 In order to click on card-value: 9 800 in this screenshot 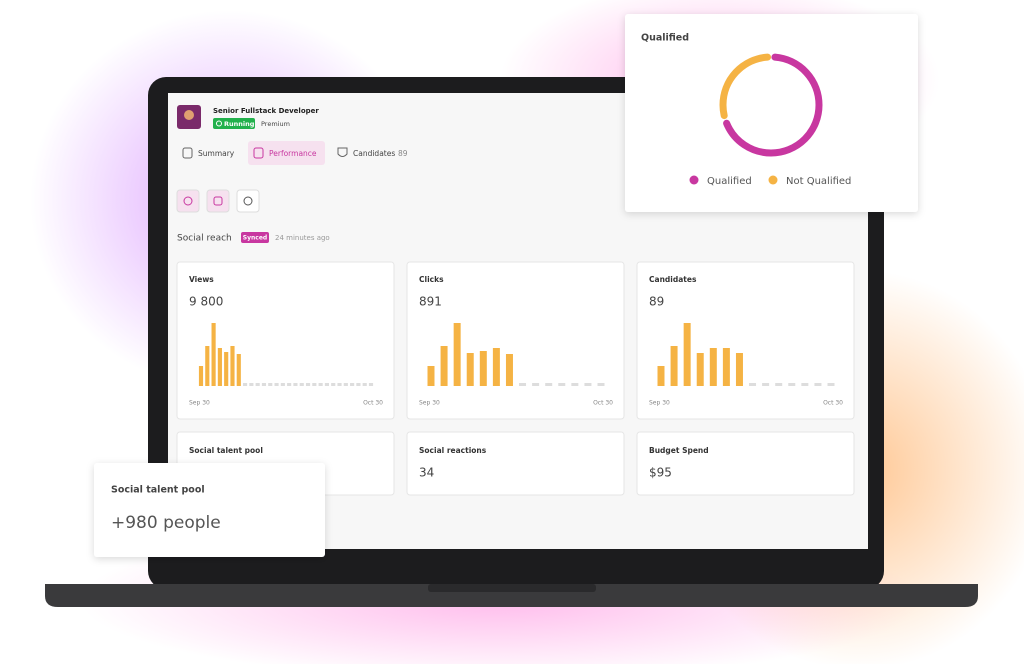, I will do `click(206, 302)`.